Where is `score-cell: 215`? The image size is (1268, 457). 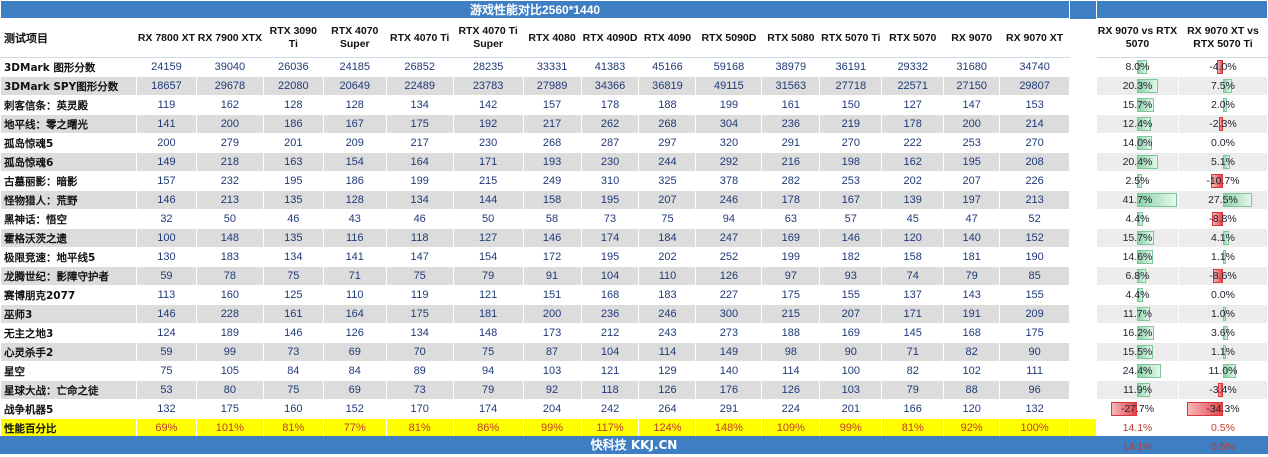
score-cell: 215 is located at coordinates (488, 181).